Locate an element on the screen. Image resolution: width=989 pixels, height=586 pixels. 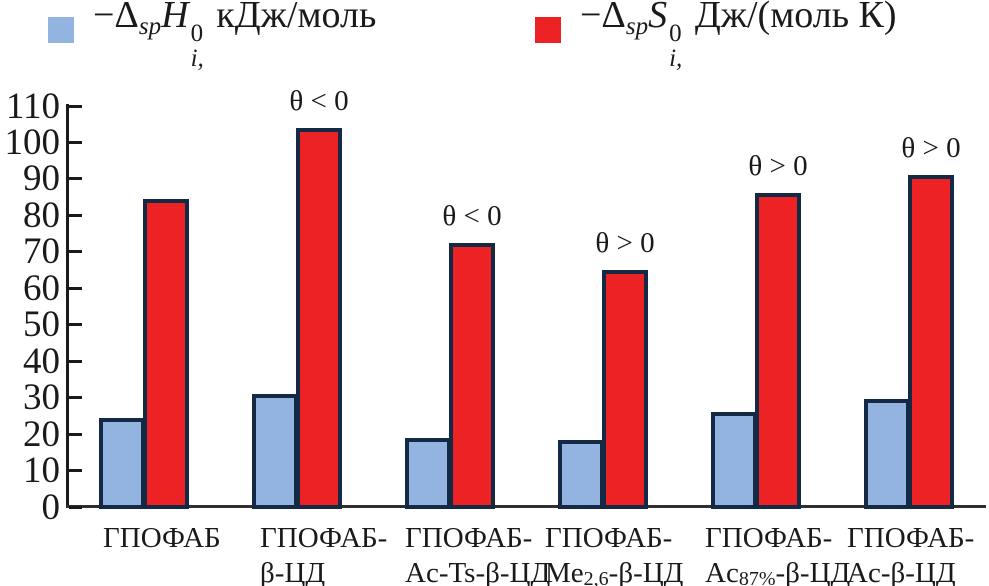
y-tick-label: 70 is located at coordinates (41, 252).